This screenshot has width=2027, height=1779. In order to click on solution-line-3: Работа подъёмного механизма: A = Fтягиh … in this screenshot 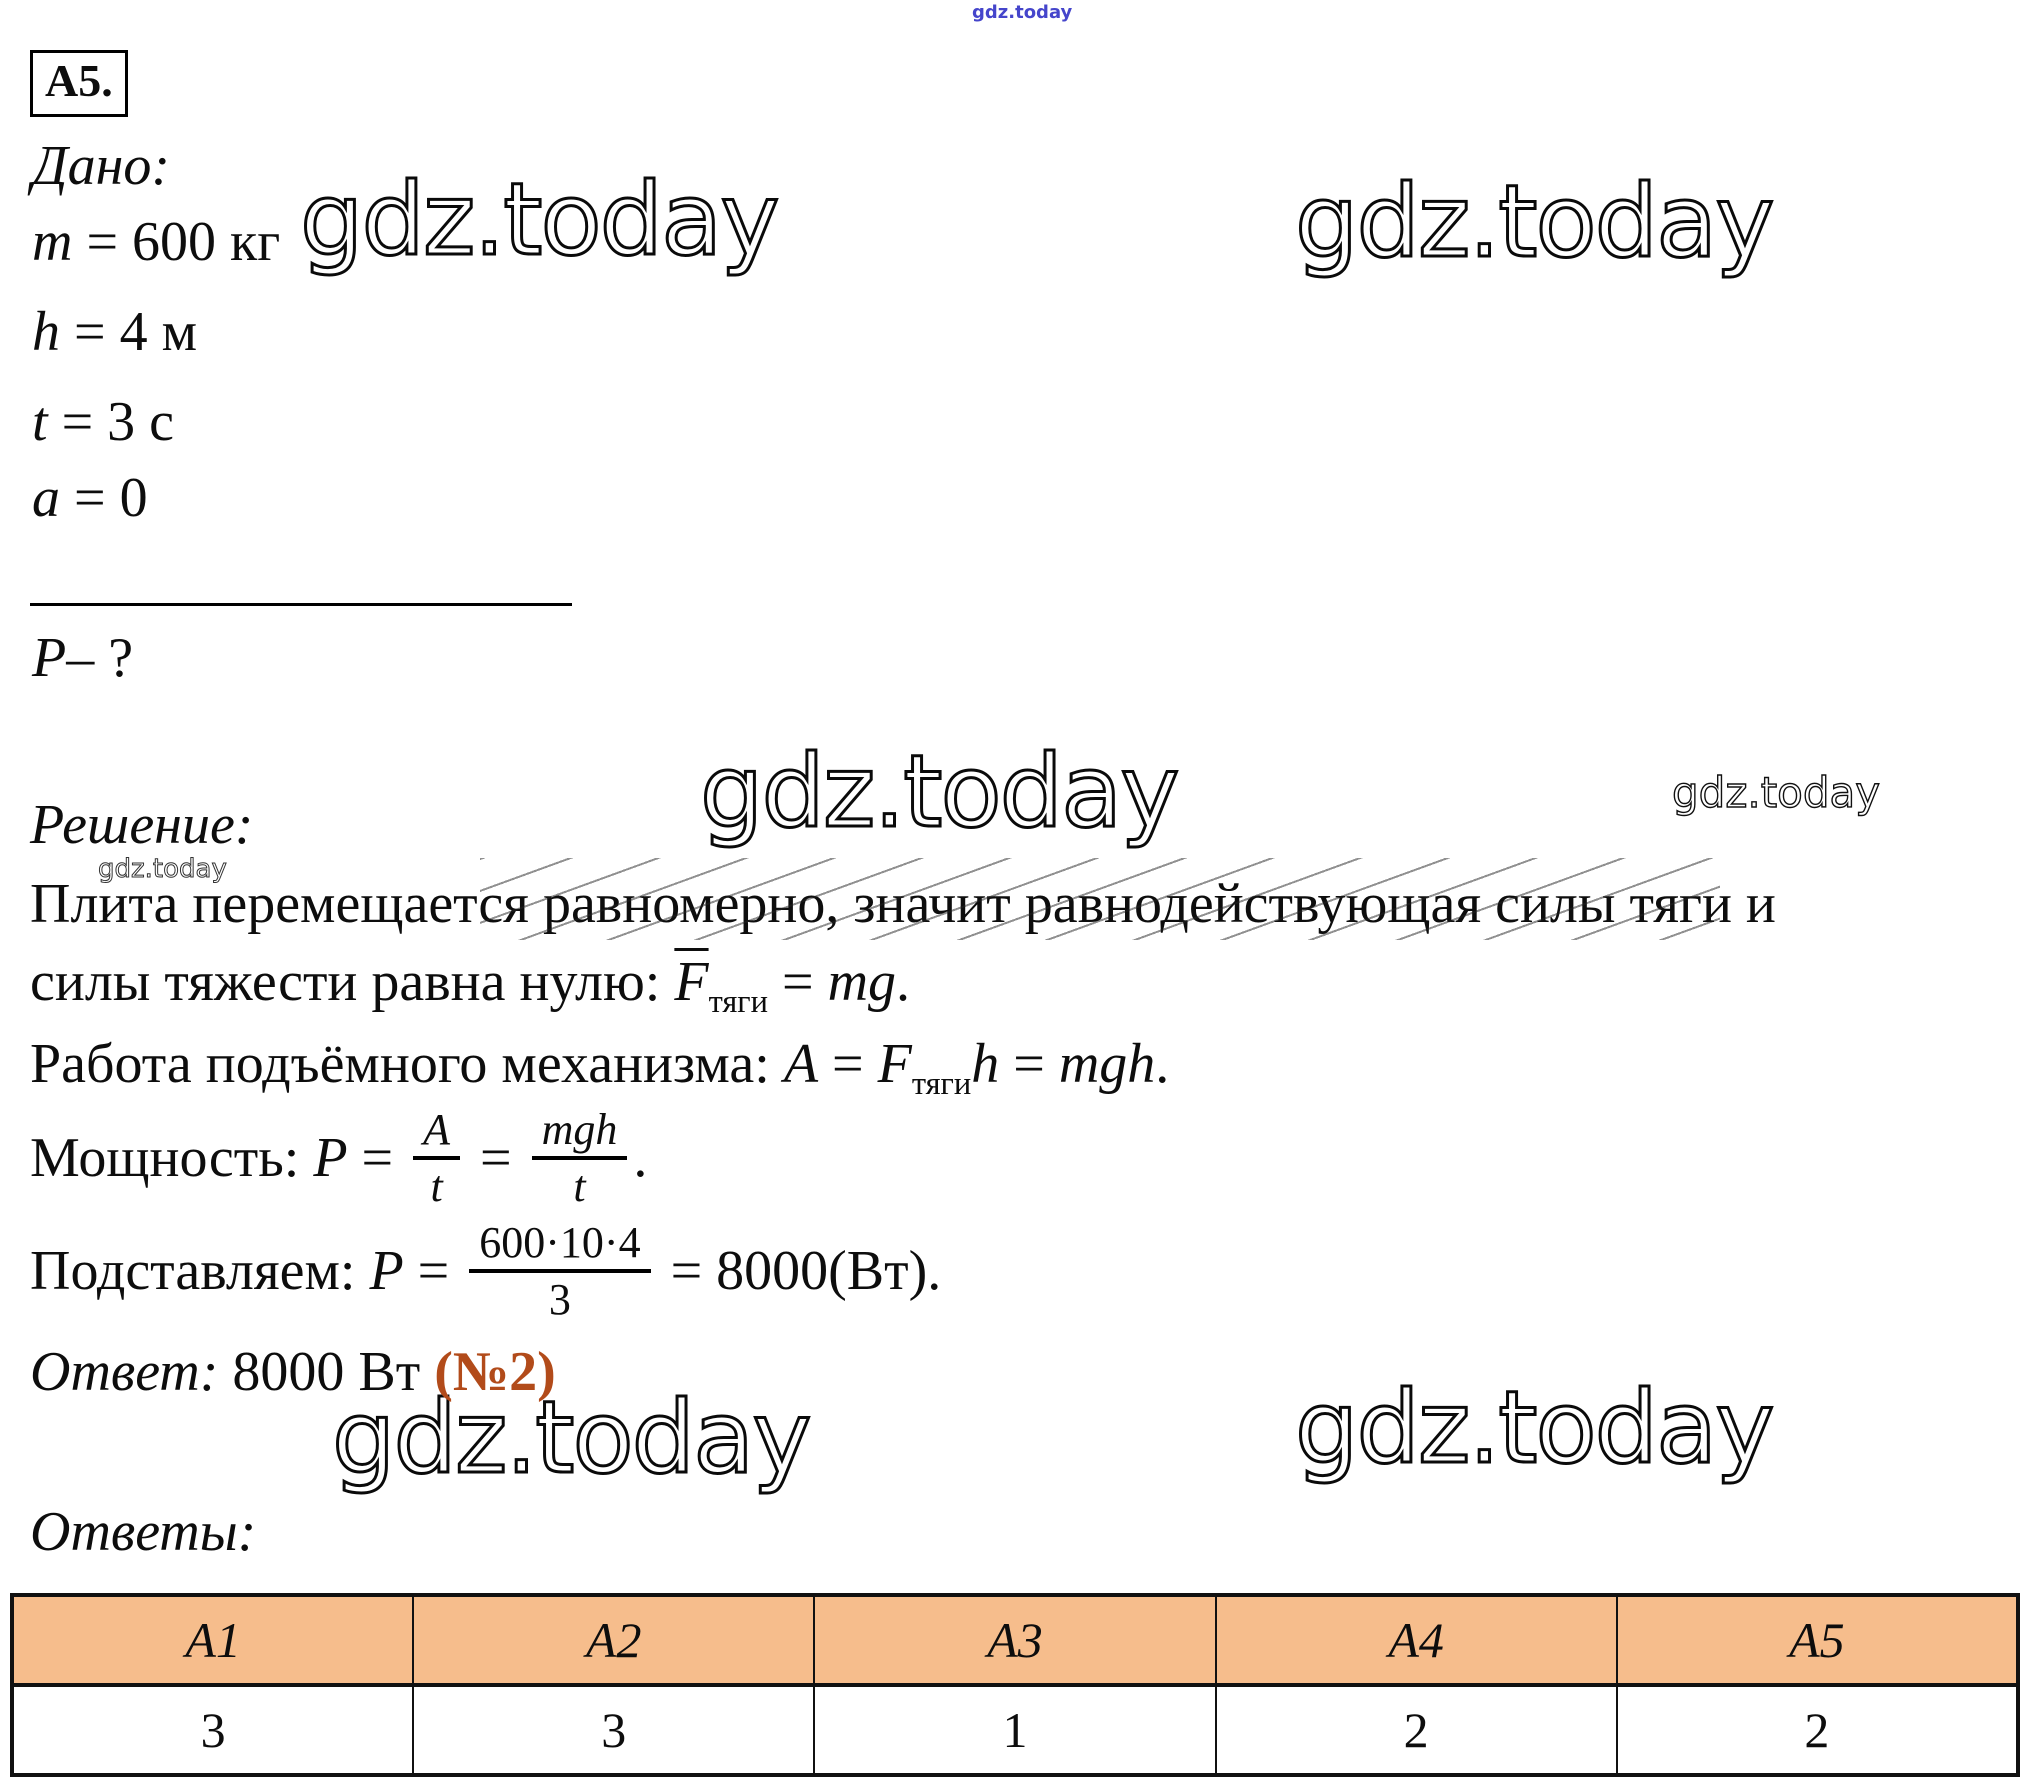, I will do `click(600, 1068)`.